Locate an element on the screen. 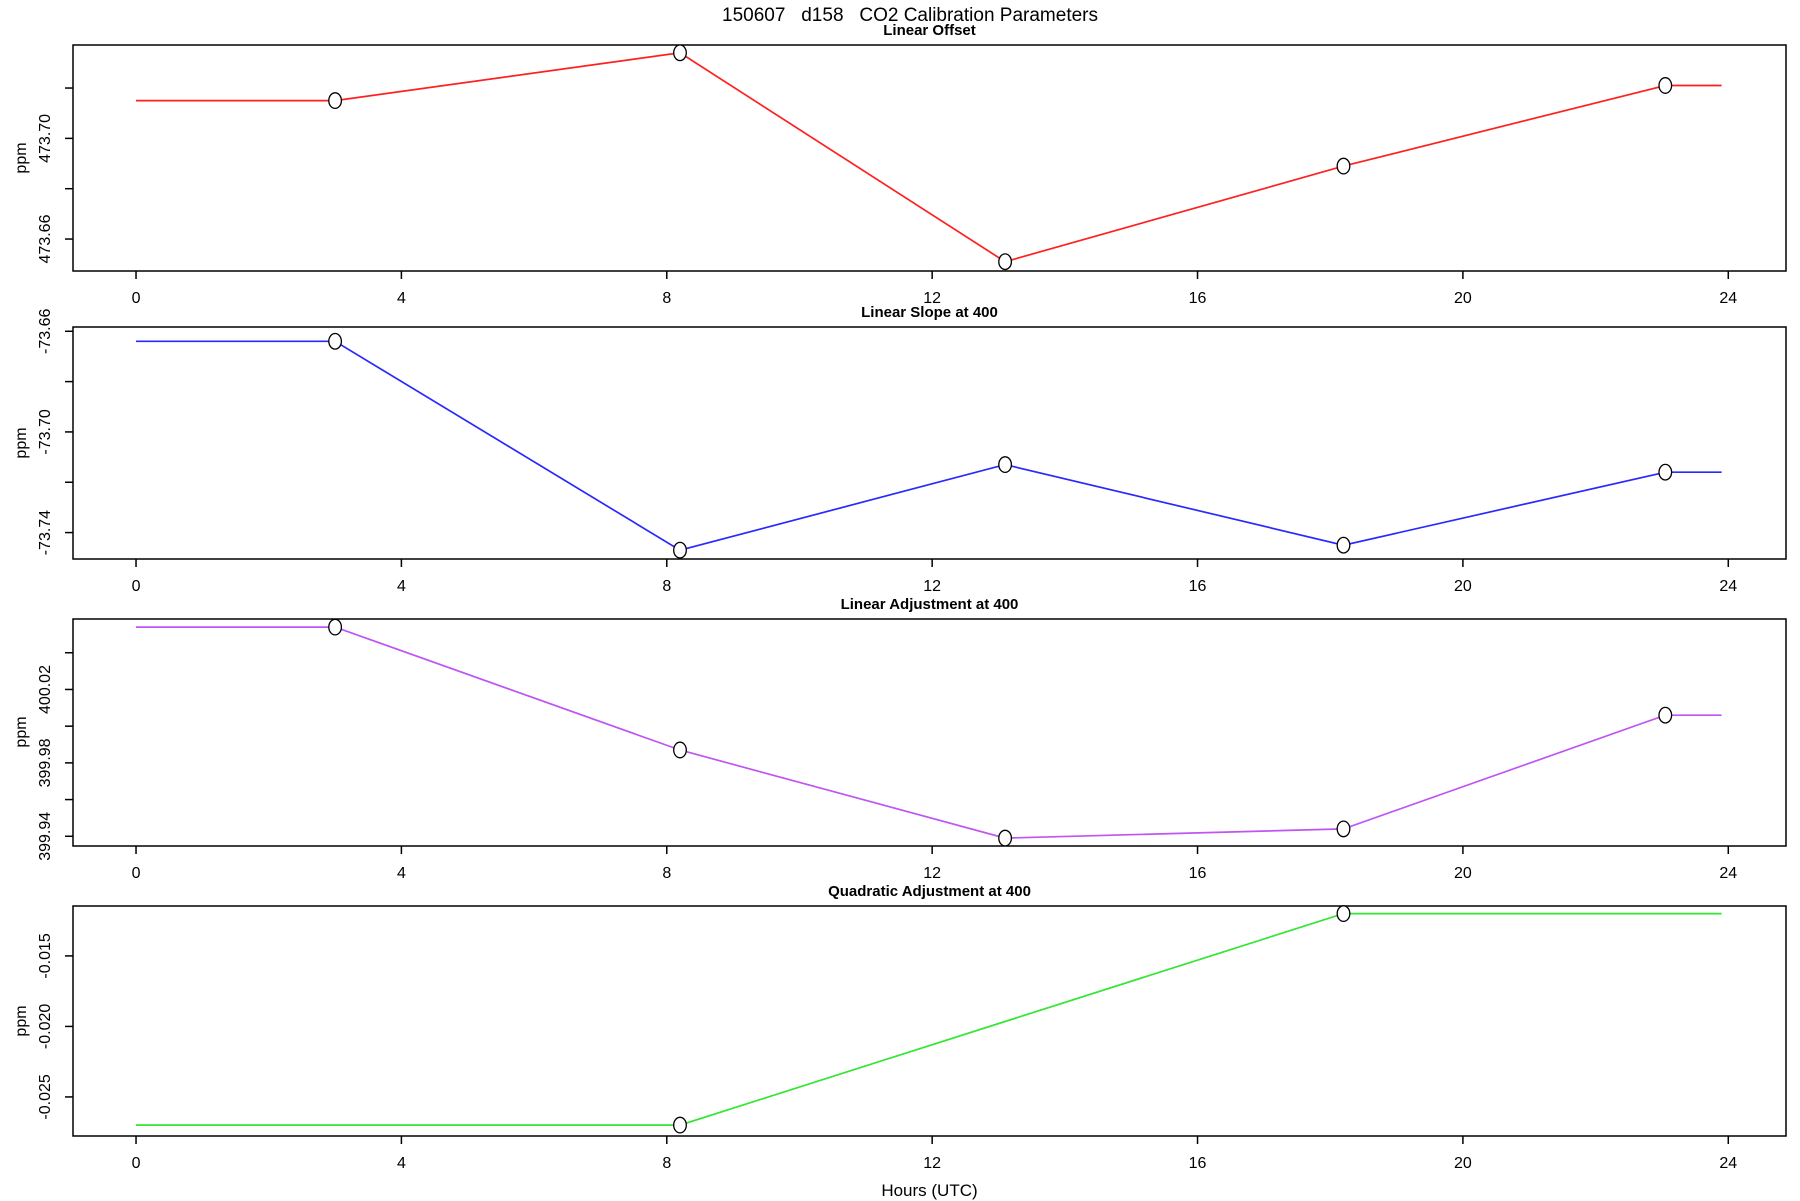 This screenshot has height=1201, width=1800. page-title: 150607 d158 CO2 Calibration Parameters is located at coordinates (910, 15).